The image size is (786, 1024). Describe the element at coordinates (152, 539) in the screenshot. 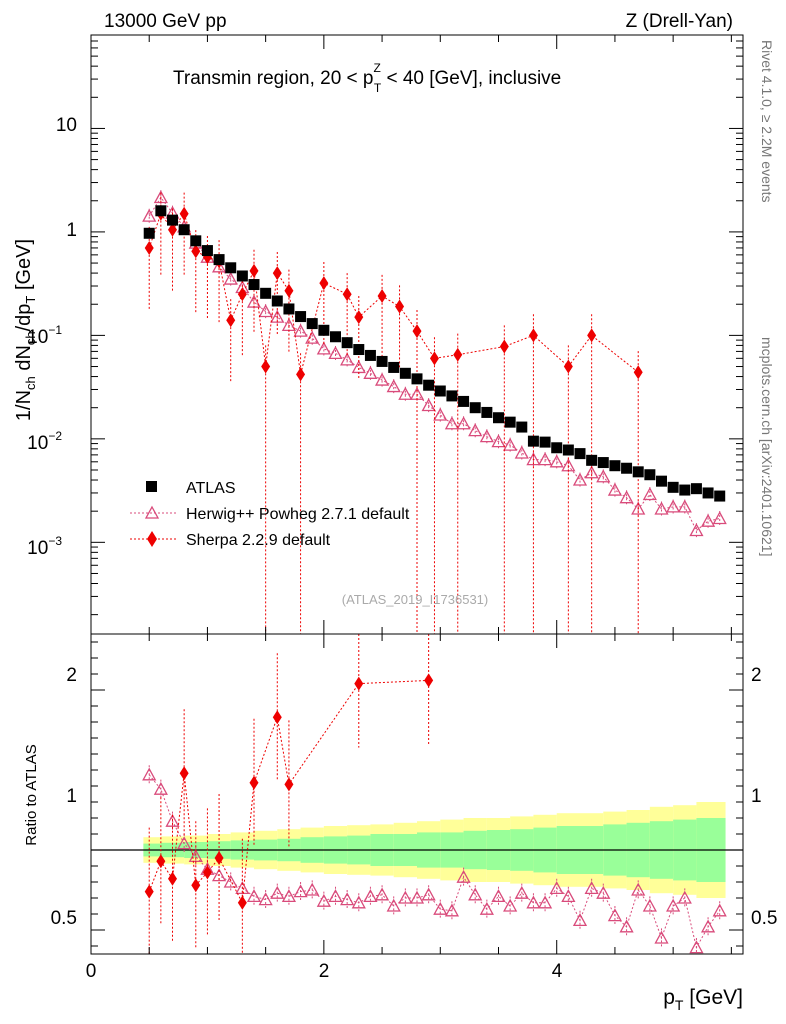

I see `legend-marker-sherpa` at that location.